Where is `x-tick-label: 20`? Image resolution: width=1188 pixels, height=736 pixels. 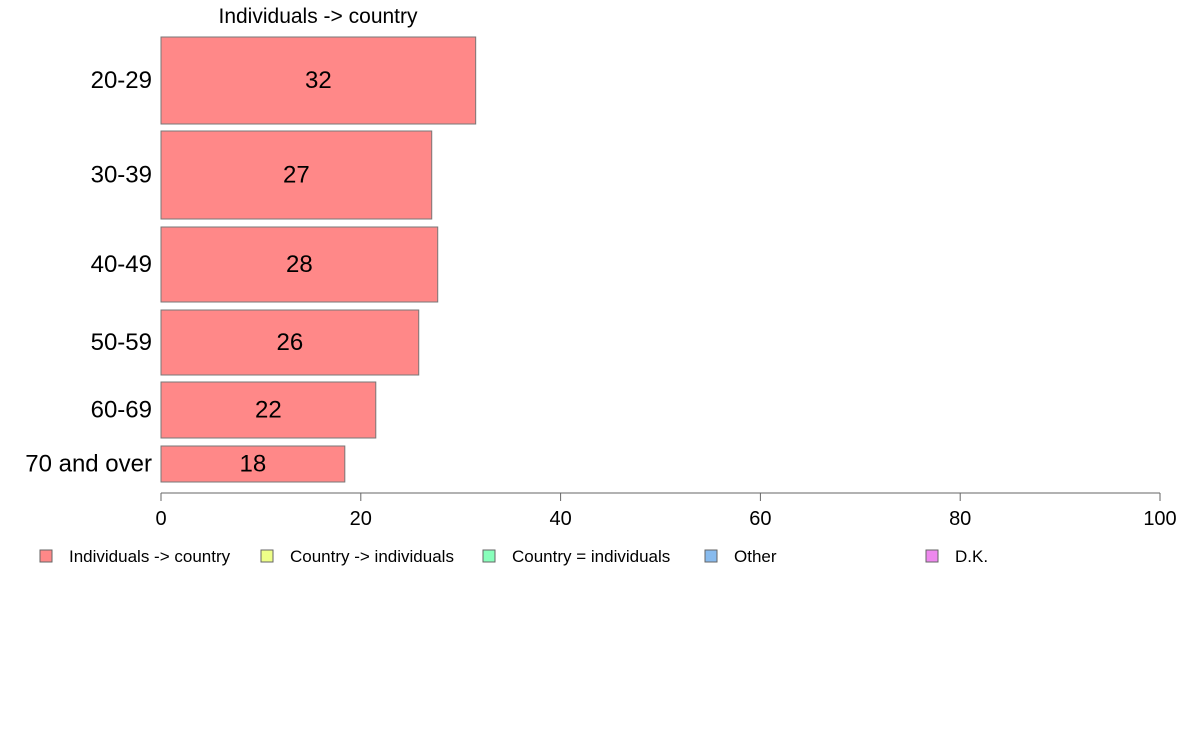 x-tick-label: 20 is located at coordinates (361, 519).